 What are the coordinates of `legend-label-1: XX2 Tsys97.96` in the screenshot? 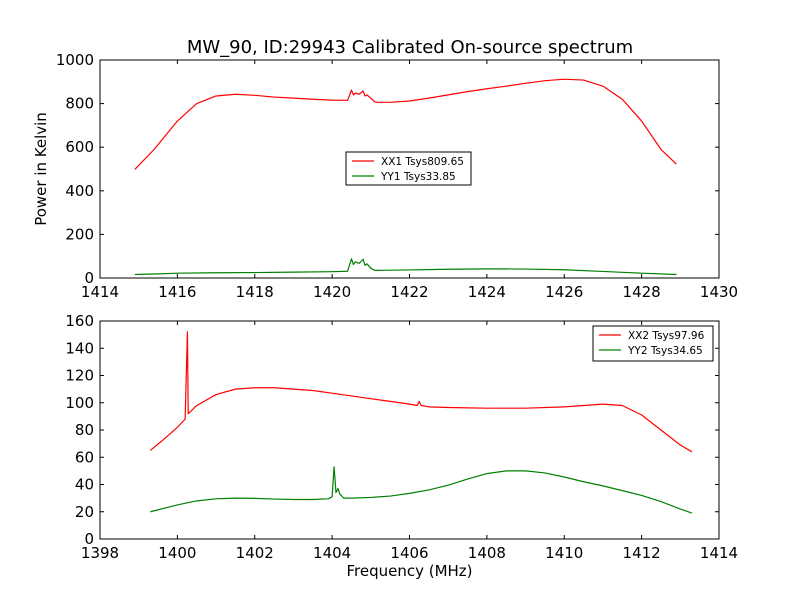 It's located at (666, 336).